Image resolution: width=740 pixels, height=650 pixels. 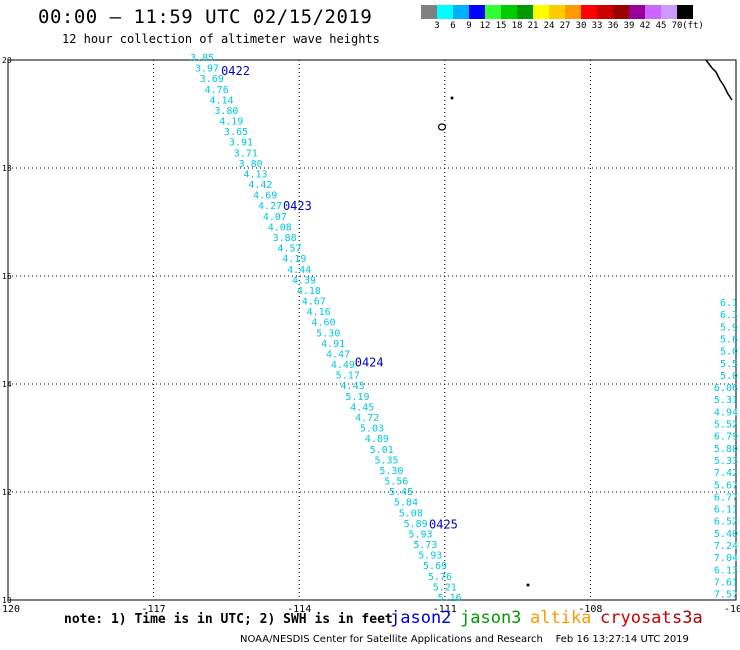 What do you see at coordinates (549, 26) in the screenshot?
I see `color-scale-label: 24` at bounding box center [549, 26].